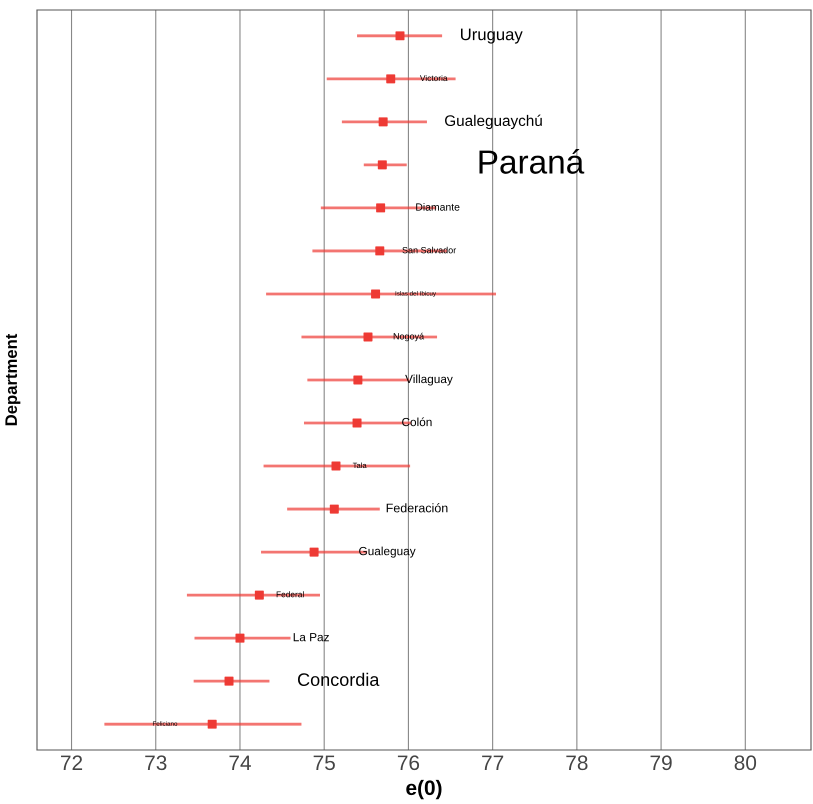 Image resolution: width=813 pixels, height=804 pixels. Describe the element at coordinates (531, 161) in the screenshot. I see `y-tick-label: Paraná` at that location.